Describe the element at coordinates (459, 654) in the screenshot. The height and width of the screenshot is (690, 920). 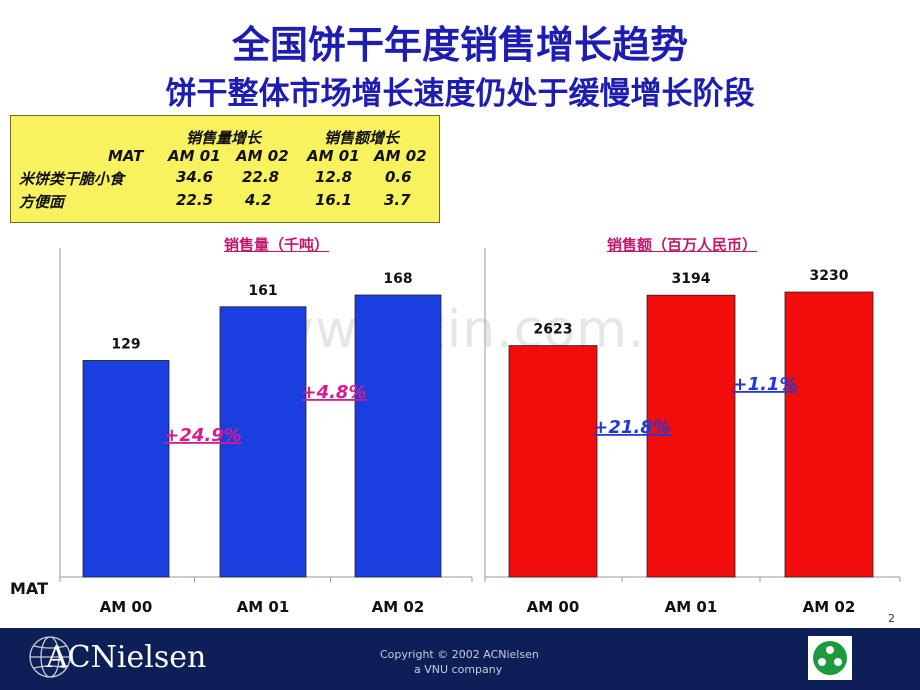
I see `copyright-text: Copyright © 2002 ACNielsen` at that location.